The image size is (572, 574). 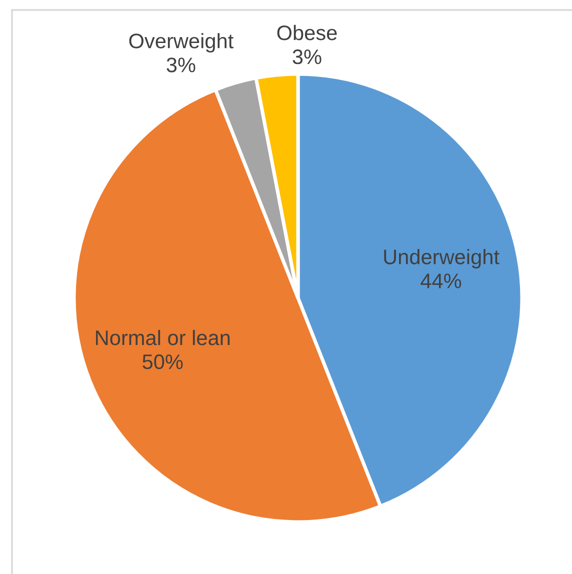 What do you see at coordinates (162, 362) in the screenshot?
I see `data-label: 50%` at bounding box center [162, 362].